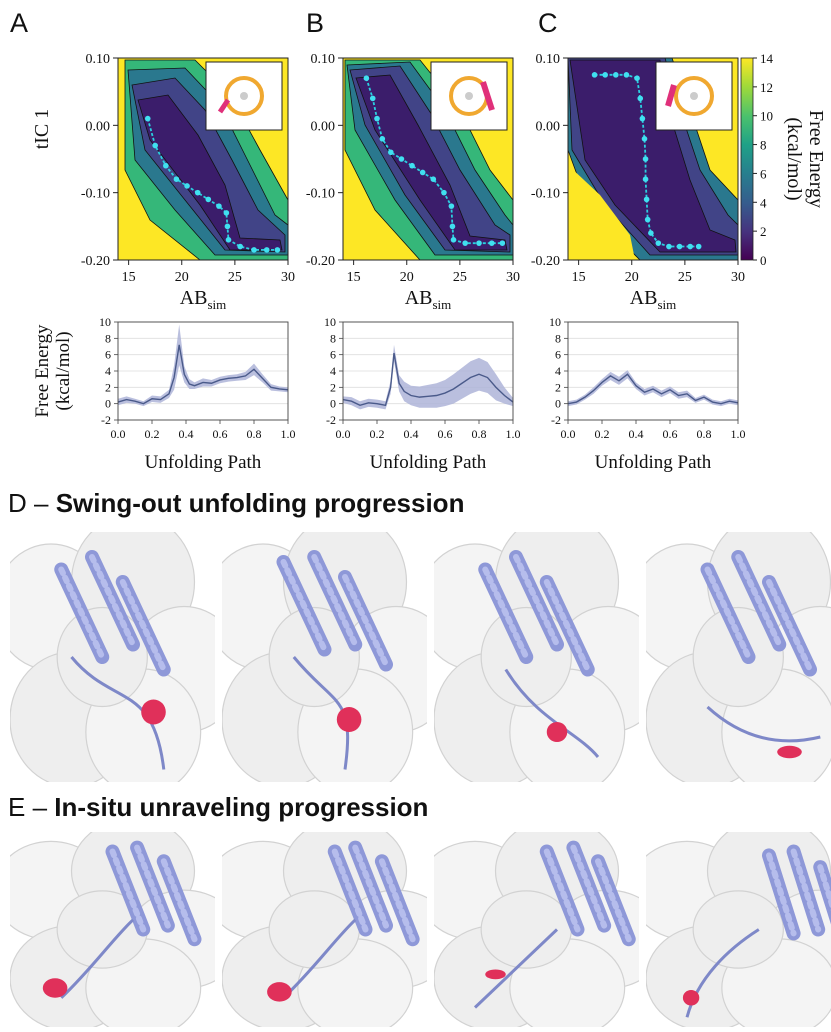 Image resolution: width=831 pixels, height=1032 pixels. What do you see at coordinates (548, 23) in the screenshot?
I see `panel-label-c: C` at bounding box center [548, 23].